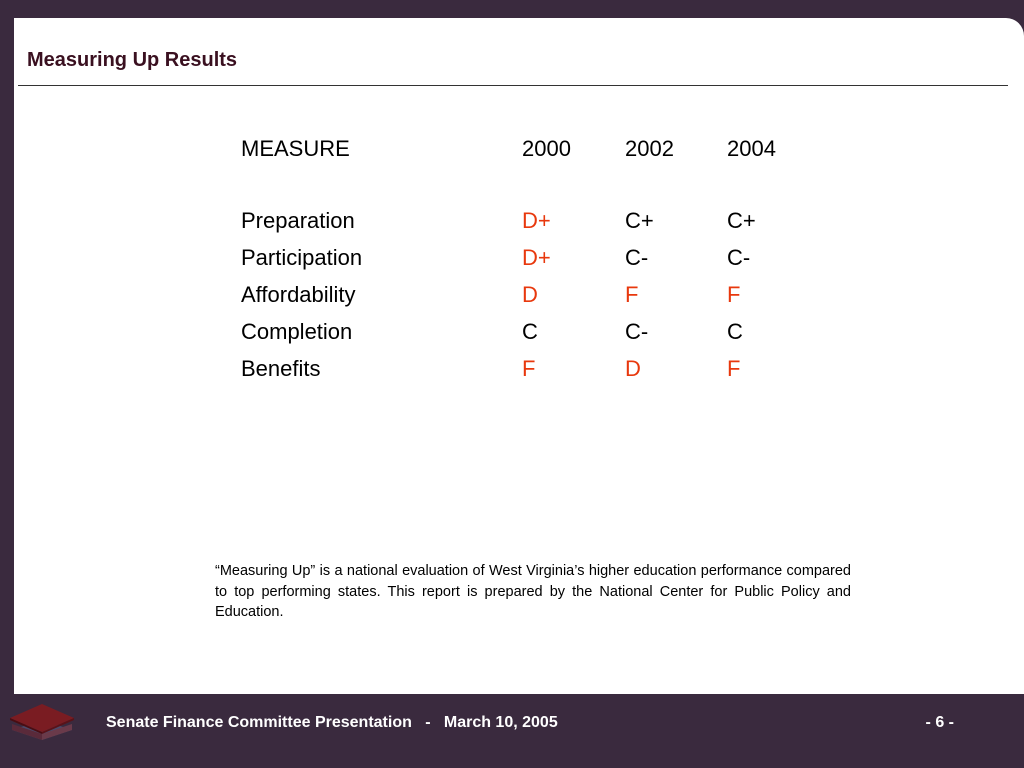 This screenshot has width=1024, height=768. I want to click on grade-2002: C+, so click(639, 220).